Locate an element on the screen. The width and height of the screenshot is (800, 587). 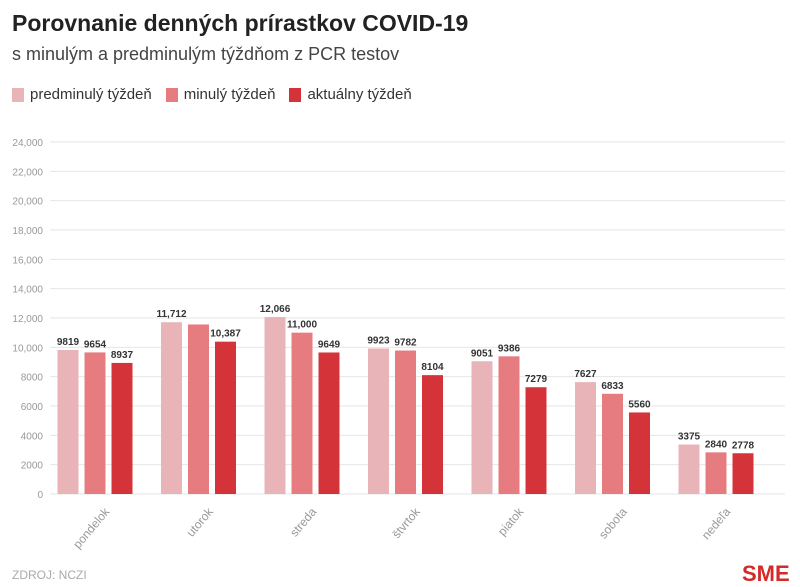
data-label: 5560 is located at coordinates (639, 404).